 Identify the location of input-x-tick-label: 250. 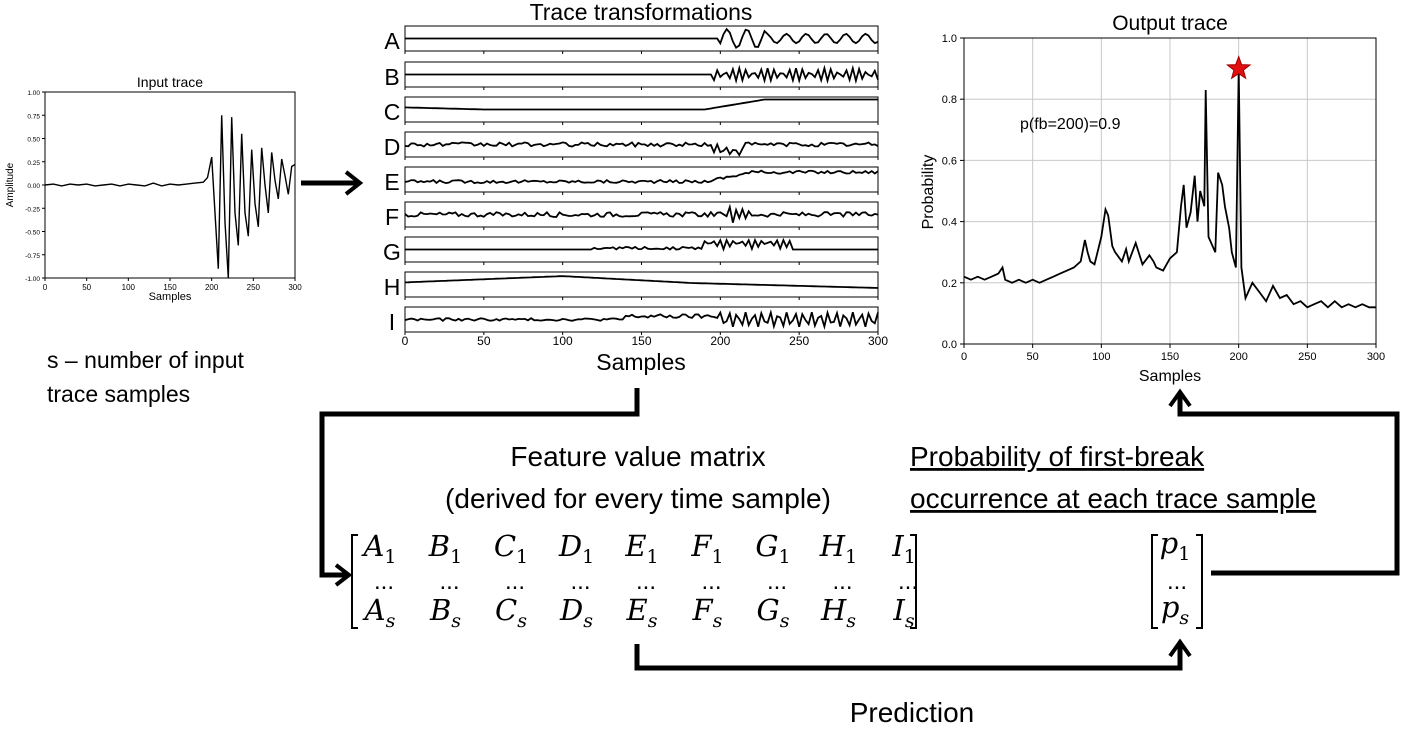
(254, 287).